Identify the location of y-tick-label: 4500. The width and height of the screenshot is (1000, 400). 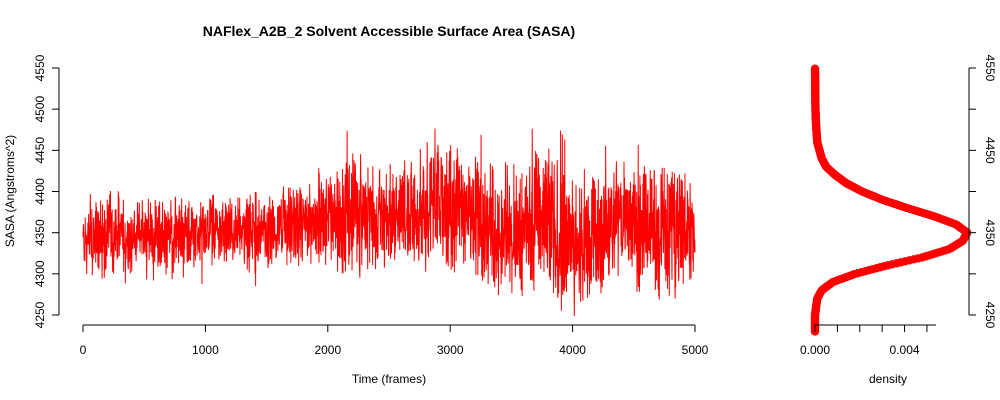
(40, 109).